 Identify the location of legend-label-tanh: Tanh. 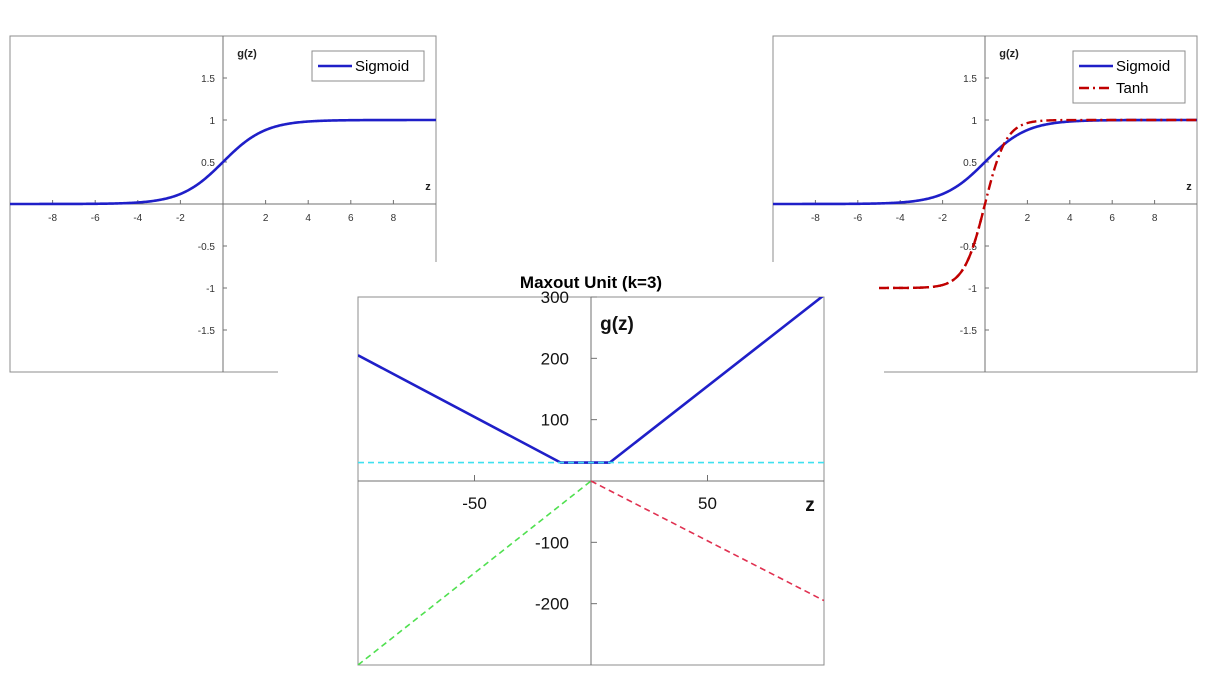
(1132, 88).